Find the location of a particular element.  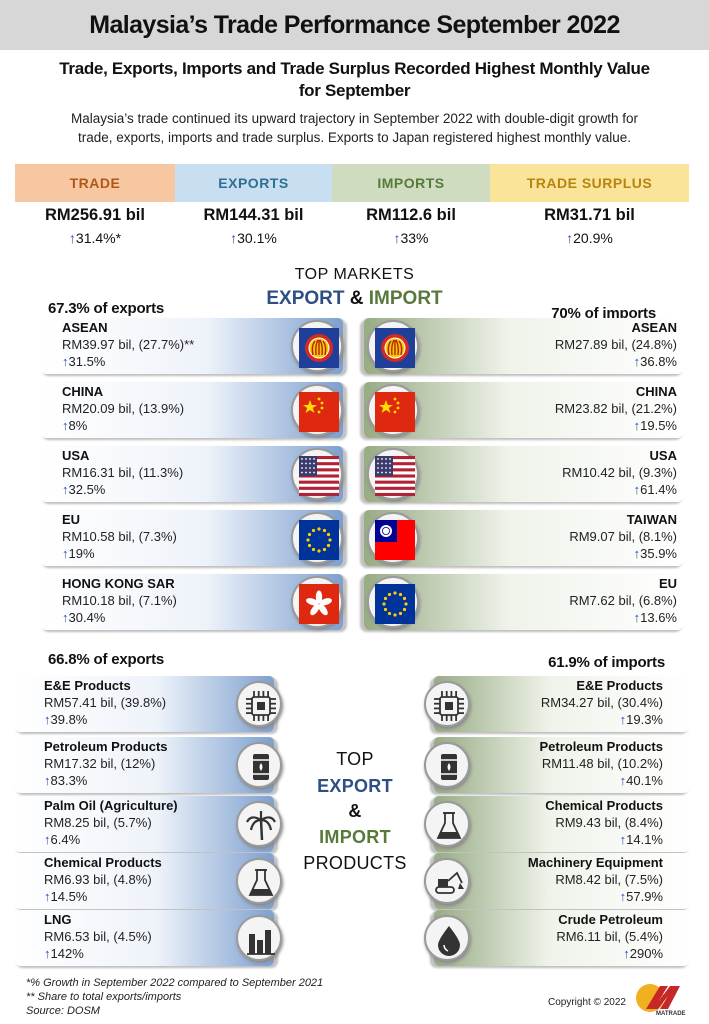

kpi-growth-value: 31.4%* is located at coordinates (98, 238).